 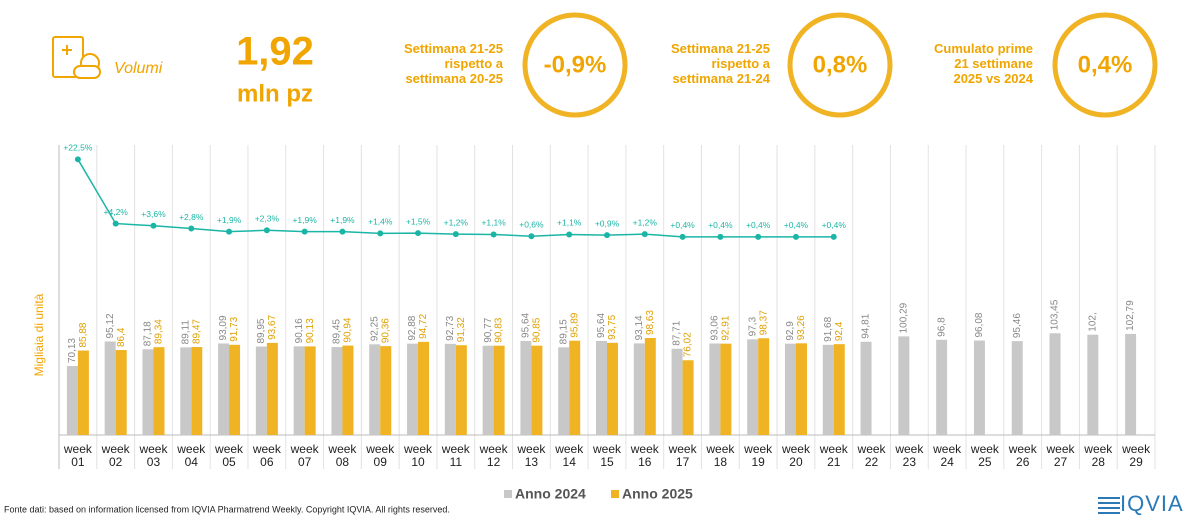 What do you see at coordinates (574, 324) in the screenshot?
I see `data-label: 95,89` at bounding box center [574, 324].